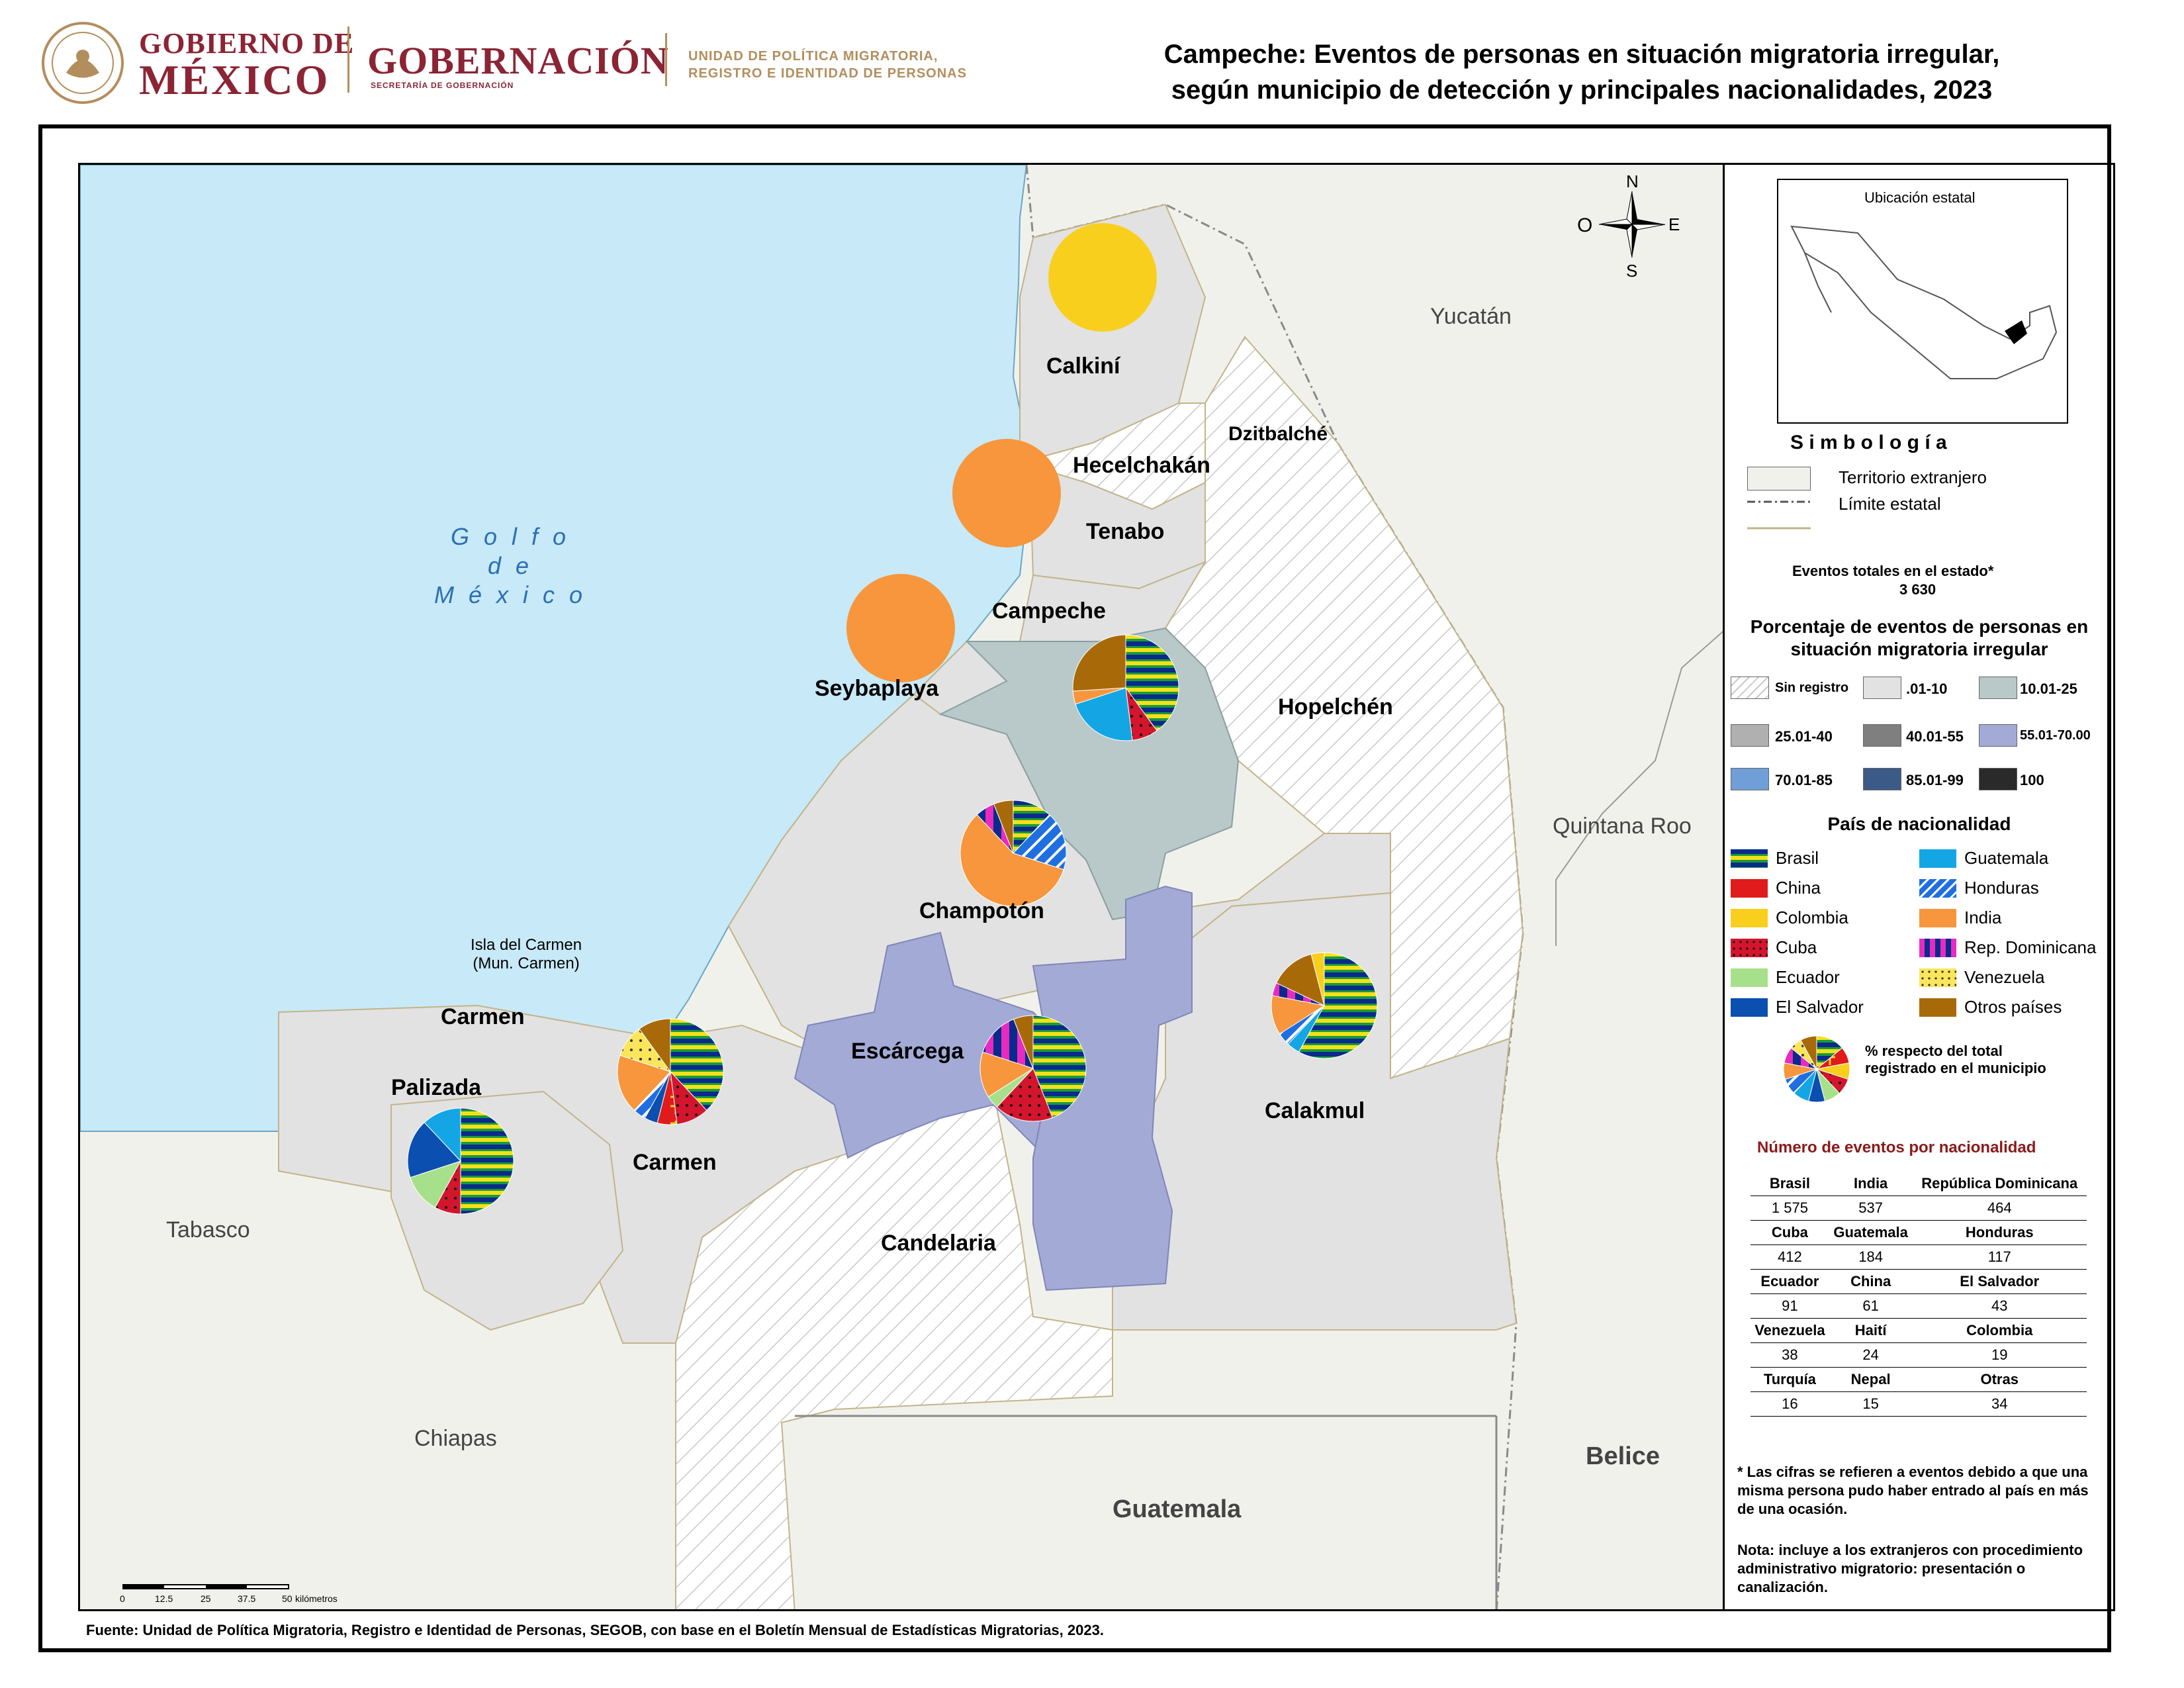 Image resolution: width=2184 pixels, height=1688 pixels. What do you see at coordinates (510, 536) in the screenshot?
I see `gulf-l1: G o l f o` at bounding box center [510, 536].